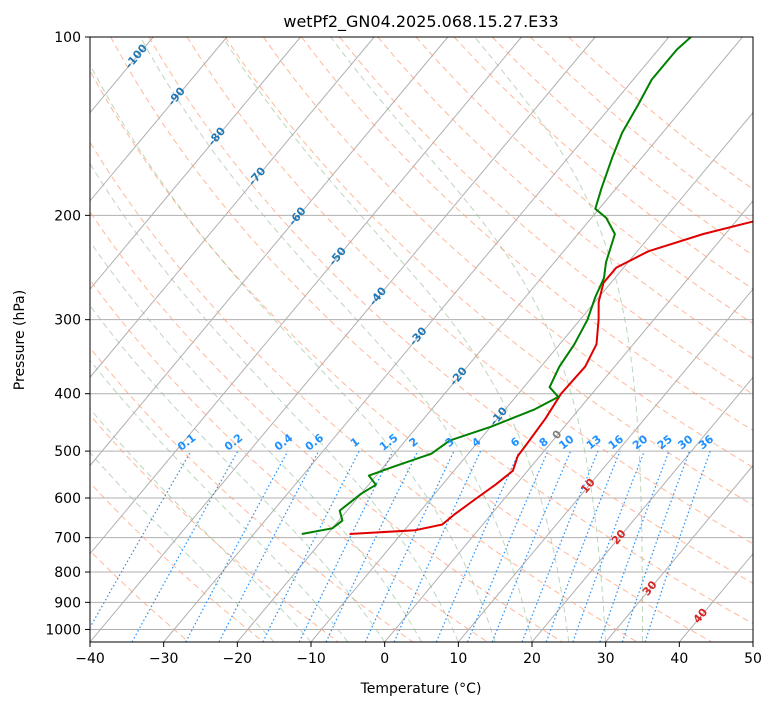  What do you see at coordinates (67, 216) in the screenshot?
I see `y-tick-label: 200` at bounding box center [67, 216].